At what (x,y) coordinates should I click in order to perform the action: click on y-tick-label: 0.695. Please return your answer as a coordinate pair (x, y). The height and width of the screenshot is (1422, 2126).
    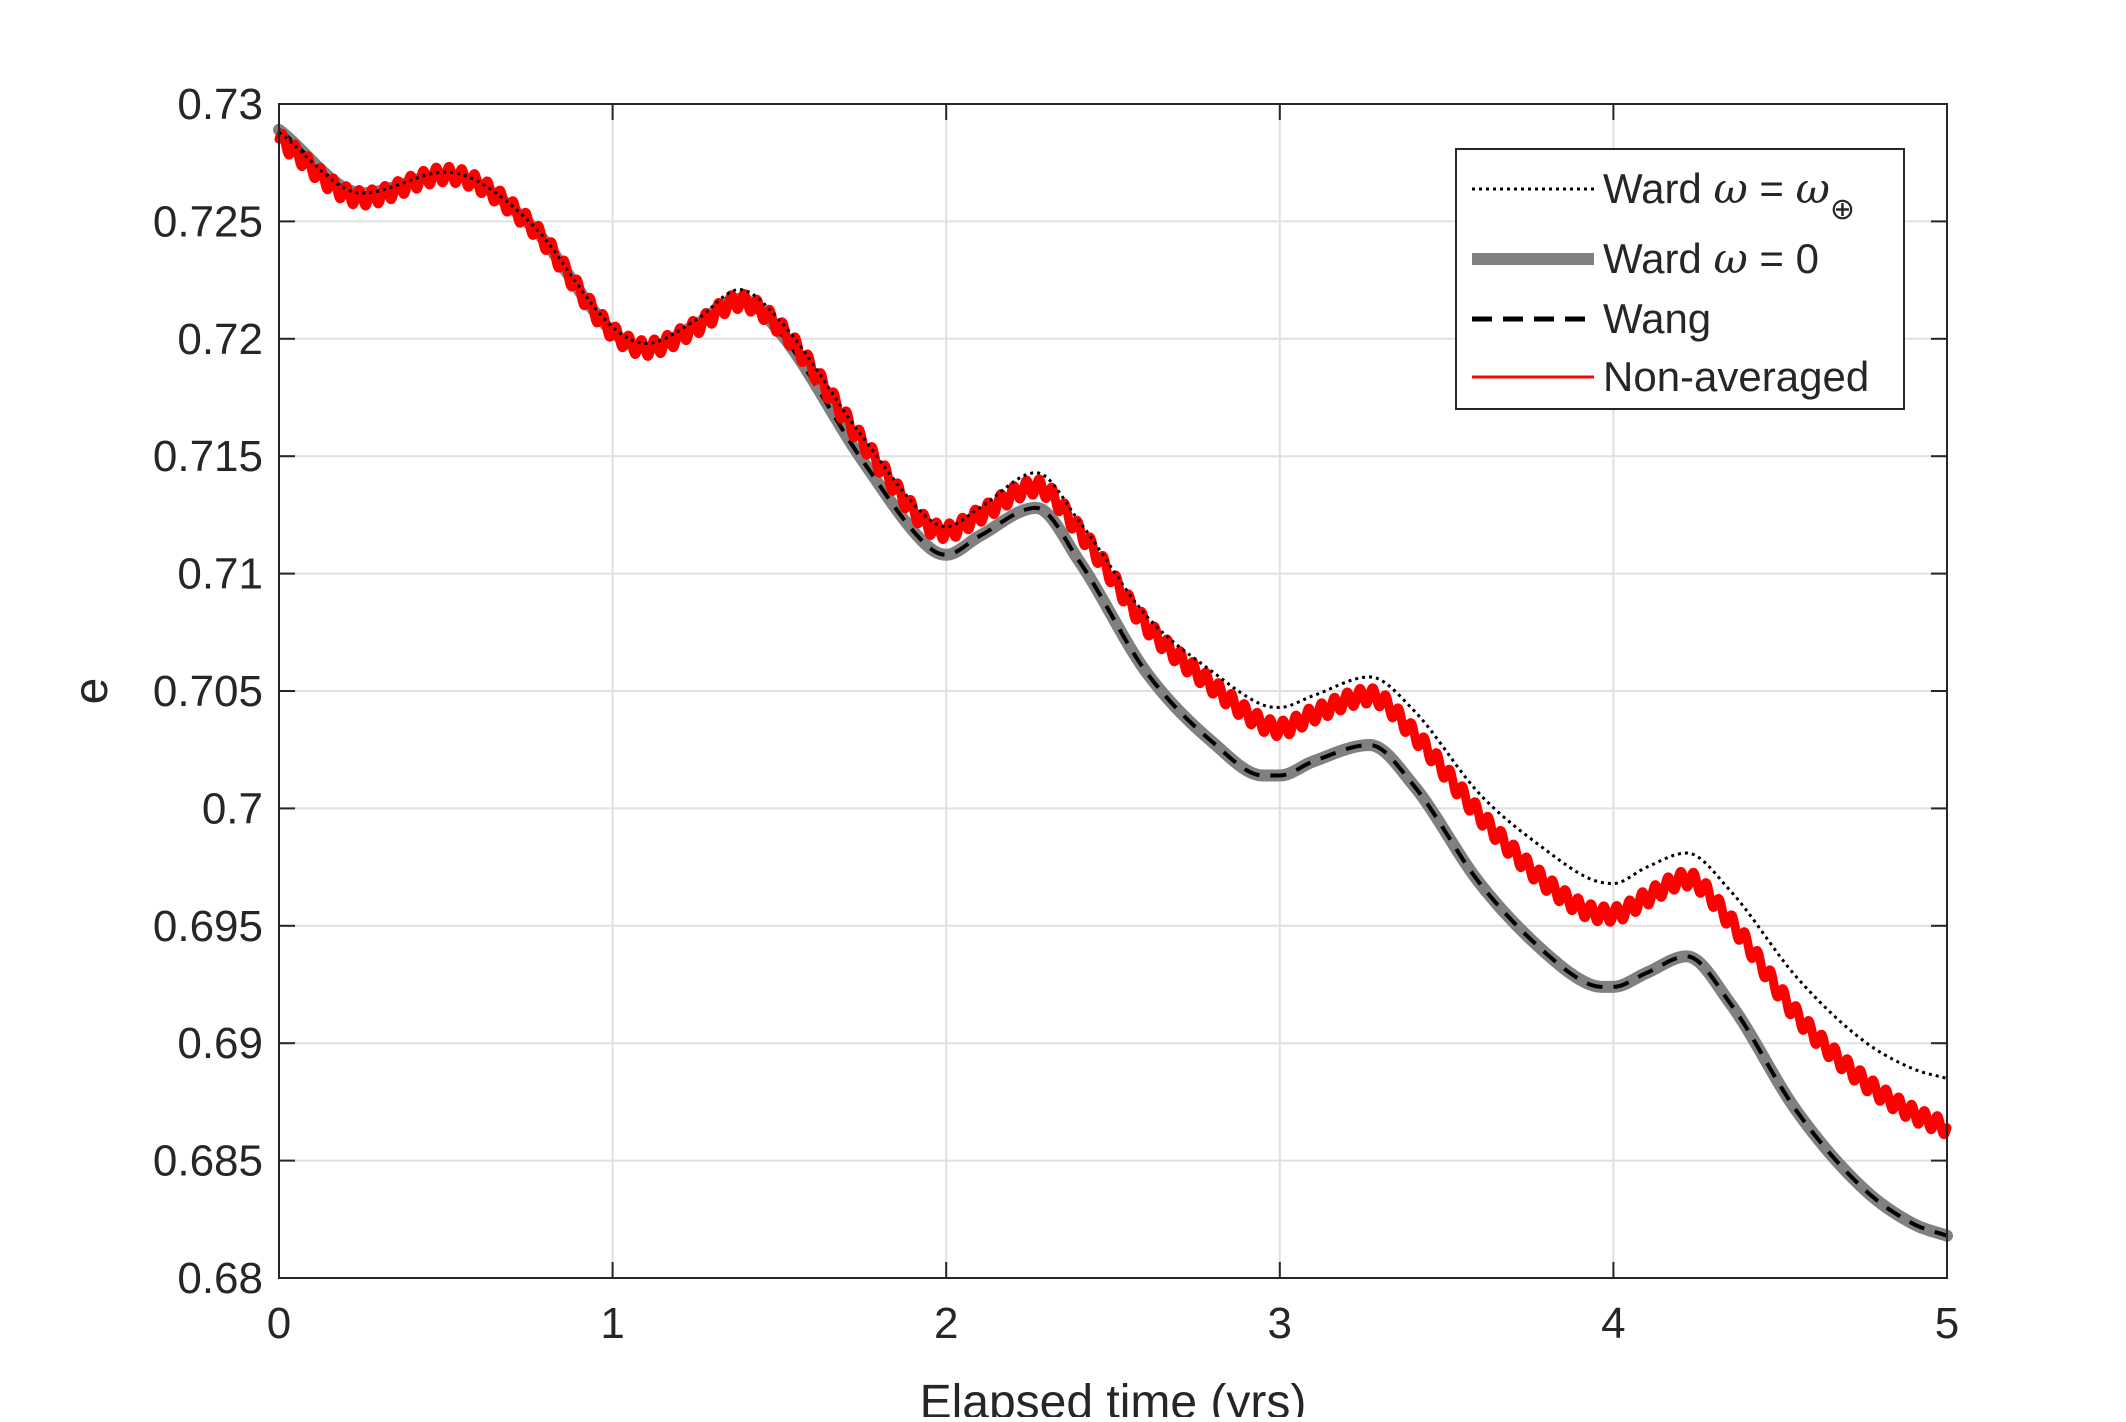
    Looking at the image, I should click on (208, 926).